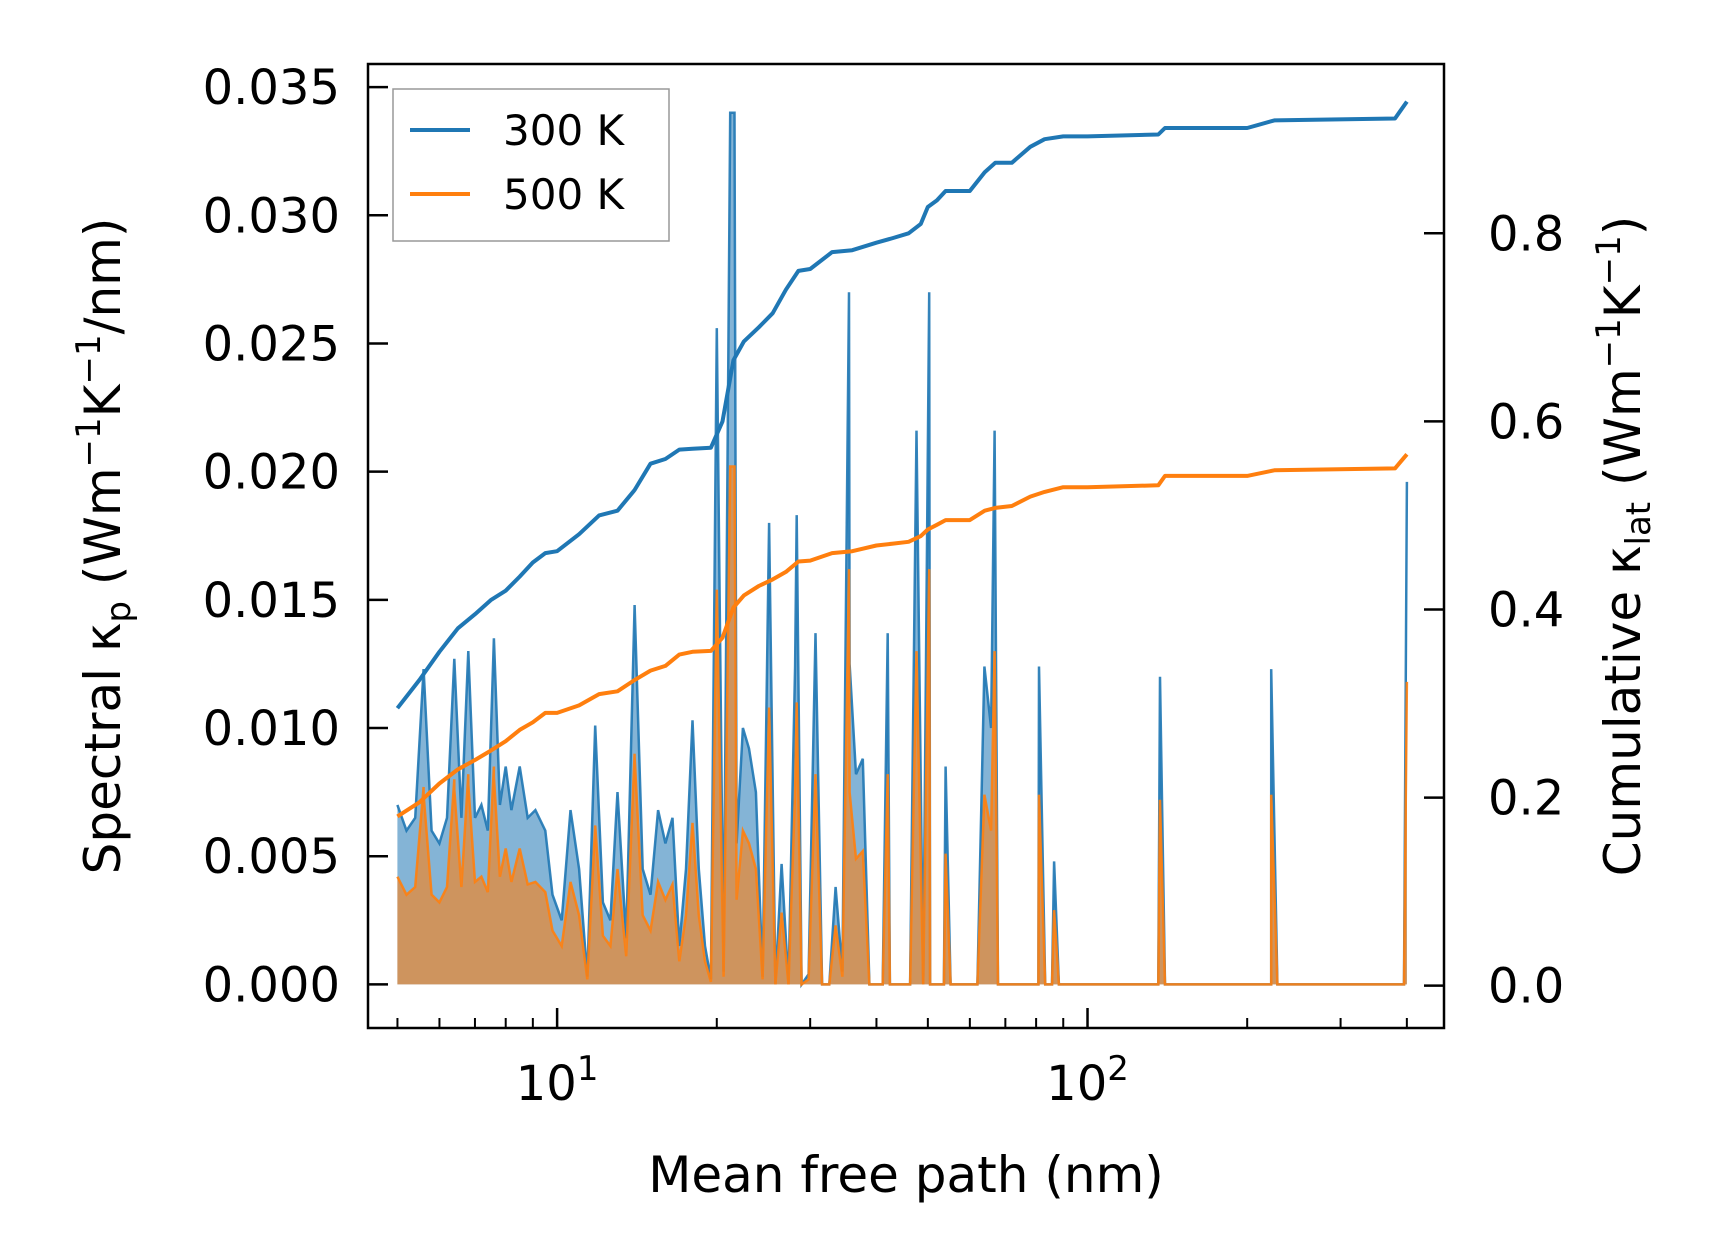 The image size is (1716, 1258). I want to click on left-y-tick-label: 0.030, so click(271, 216).